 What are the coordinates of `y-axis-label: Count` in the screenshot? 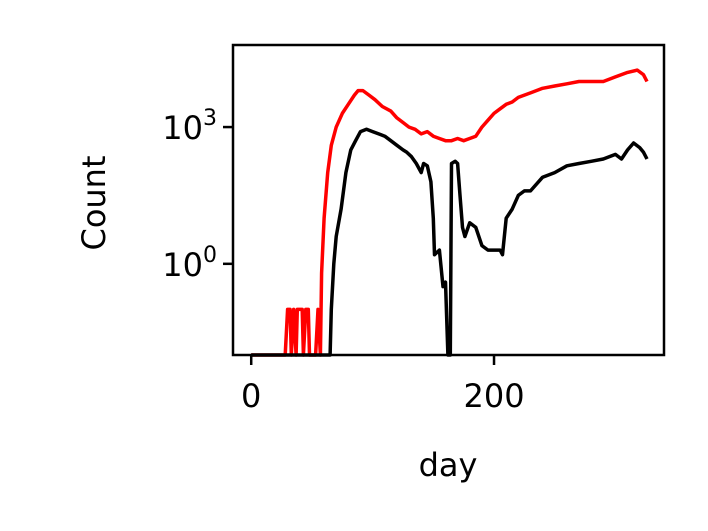 It's located at (94, 202).